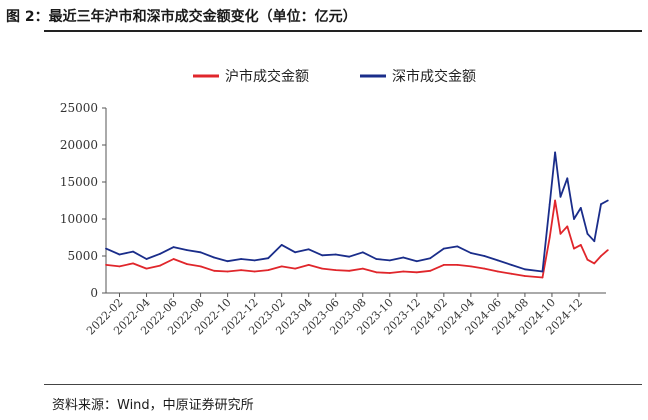  What do you see at coordinates (153, 405) in the screenshot?
I see `source-note: 资料来源：Wind，中原证券研究所` at bounding box center [153, 405].